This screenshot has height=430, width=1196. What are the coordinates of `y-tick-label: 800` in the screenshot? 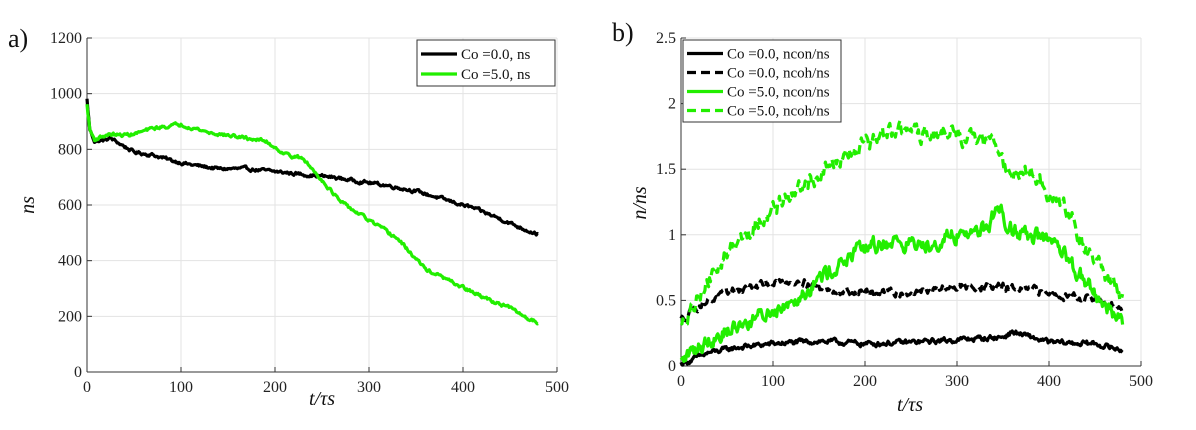 It's located at (70, 149).